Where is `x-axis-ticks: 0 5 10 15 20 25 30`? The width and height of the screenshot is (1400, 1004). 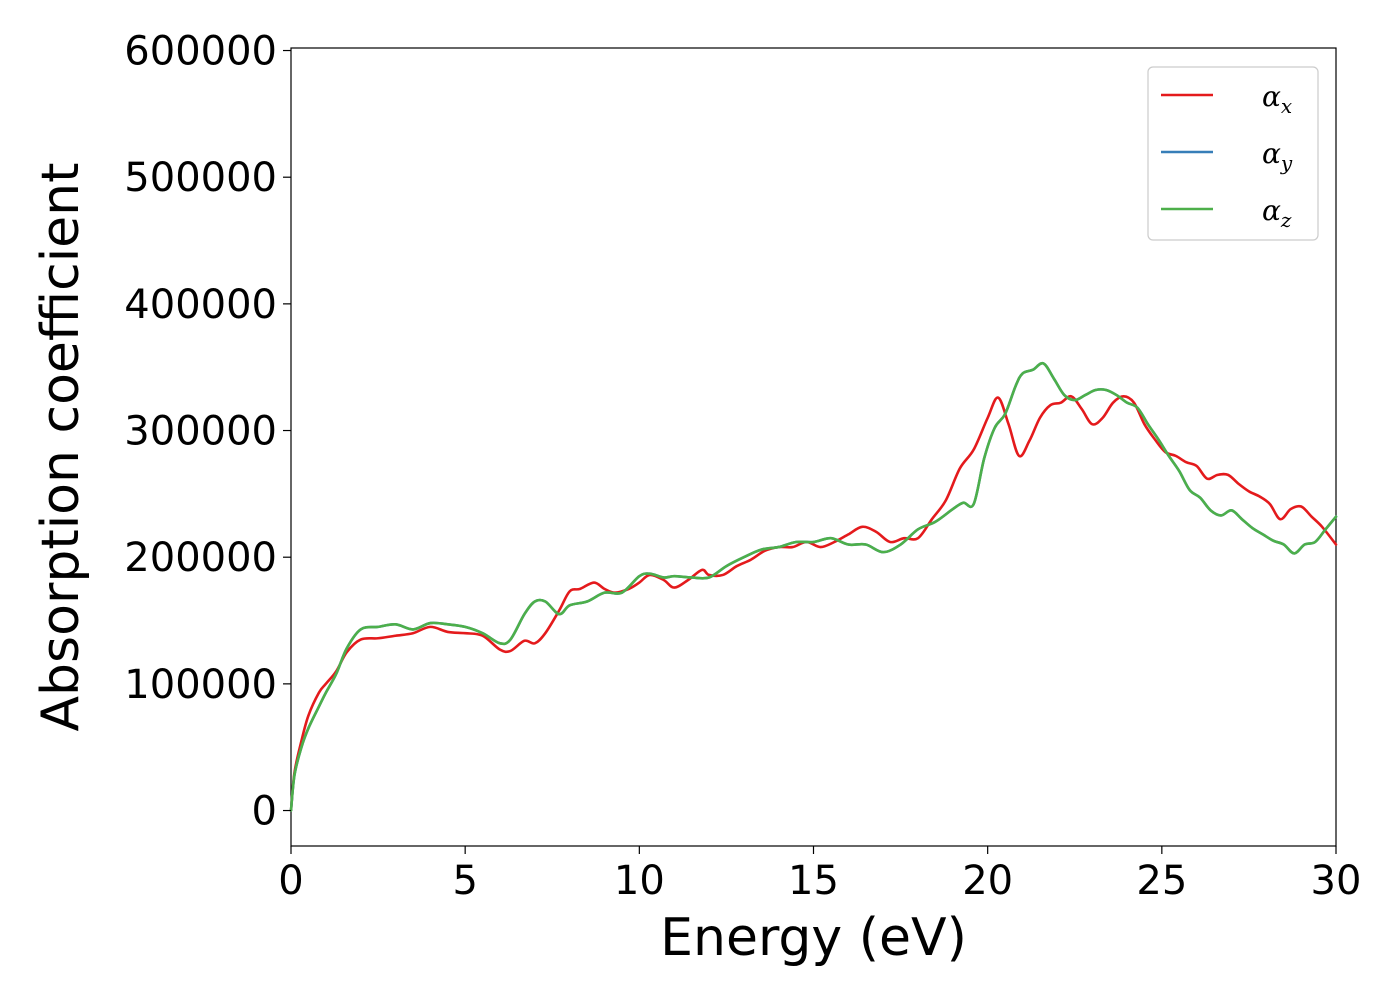
x-axis-ticks: 0 5 10 15 20 25 30 is located at coordinates (819, 875).